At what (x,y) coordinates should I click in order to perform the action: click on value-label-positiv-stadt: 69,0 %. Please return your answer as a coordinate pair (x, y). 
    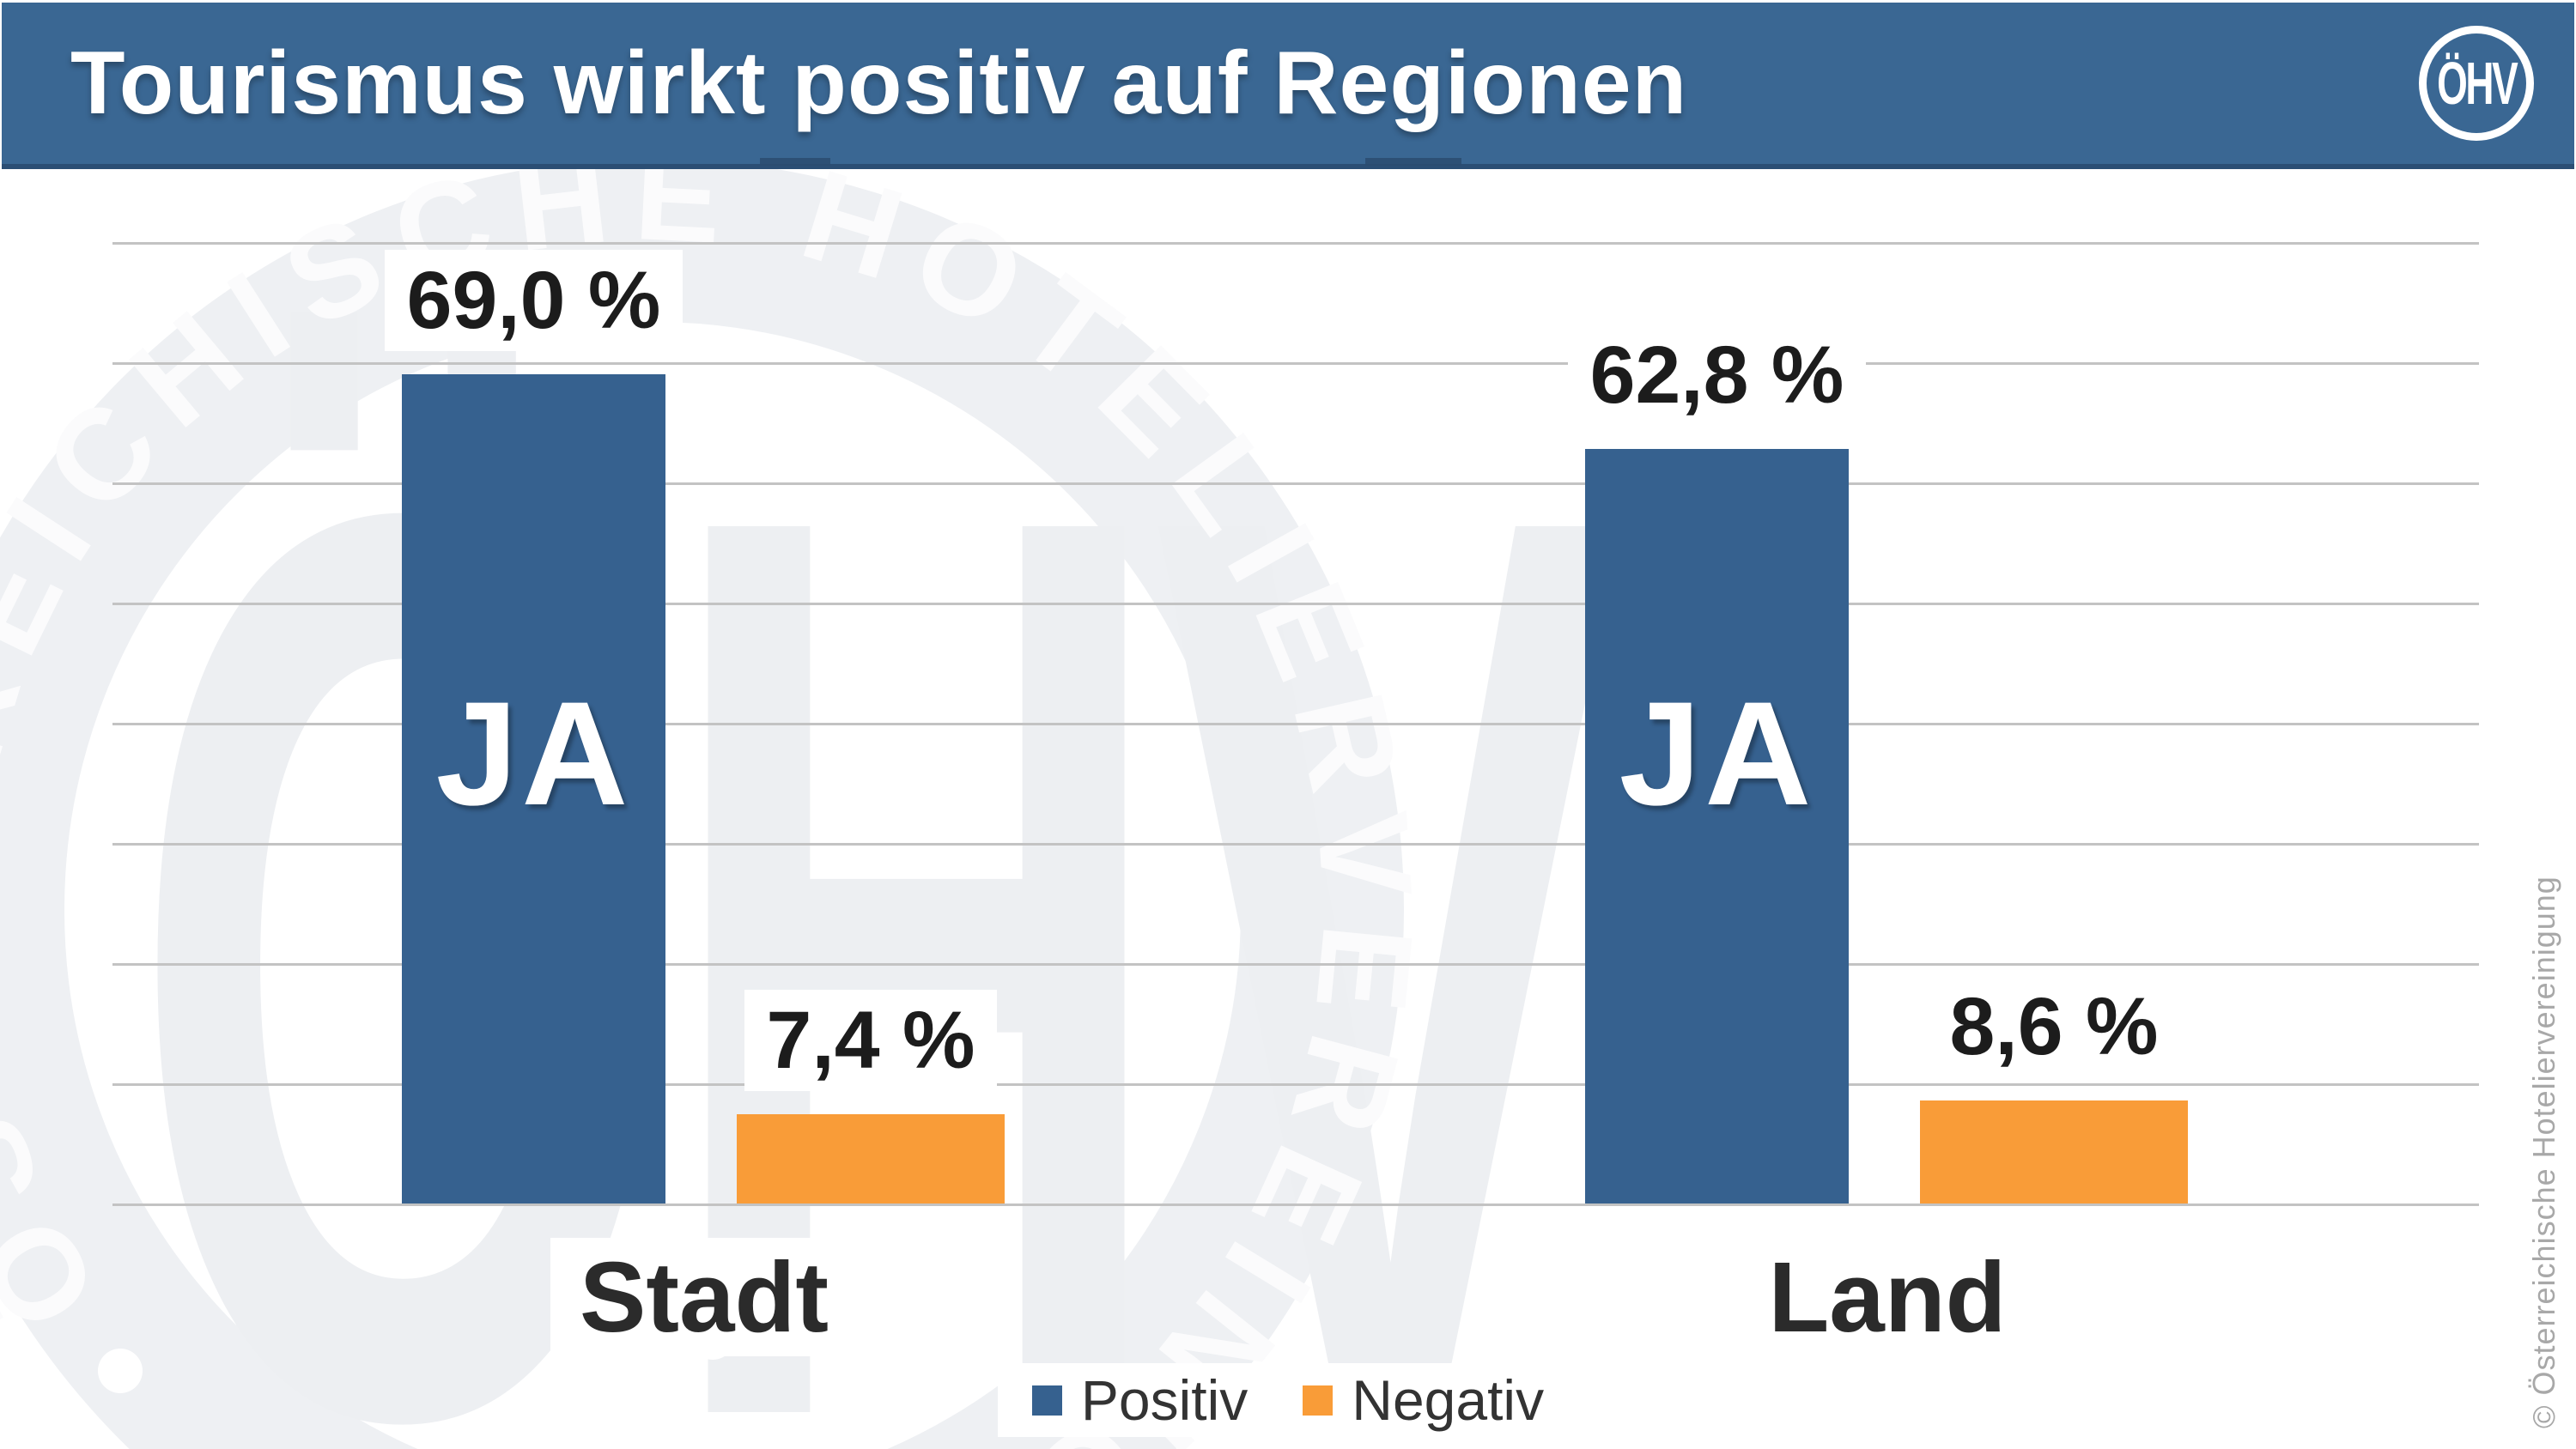
    Looking at the image, I should click on (534, 300).